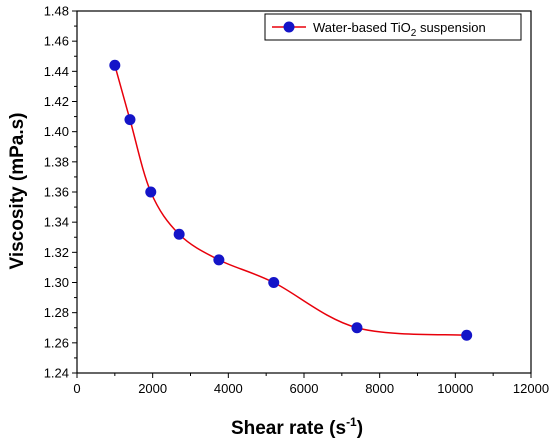 The image size is (550, 444). What do you see at coordinates (56, 161) in the screenshot?
I see `y-tick-label: 1.38` at bounding box center [56, 161].